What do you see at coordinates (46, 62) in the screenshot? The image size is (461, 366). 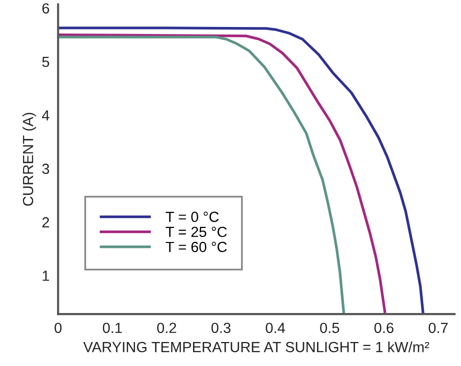 I see `y-tick-label: 5` at bounding box center [46, 62].